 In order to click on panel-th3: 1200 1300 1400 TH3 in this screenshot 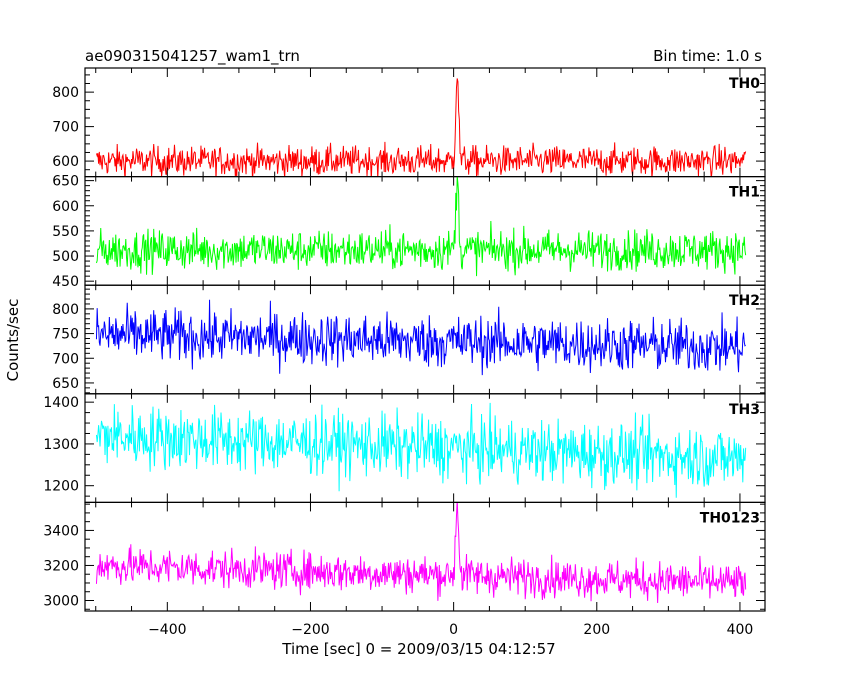, I will do `click(404, 448)`.